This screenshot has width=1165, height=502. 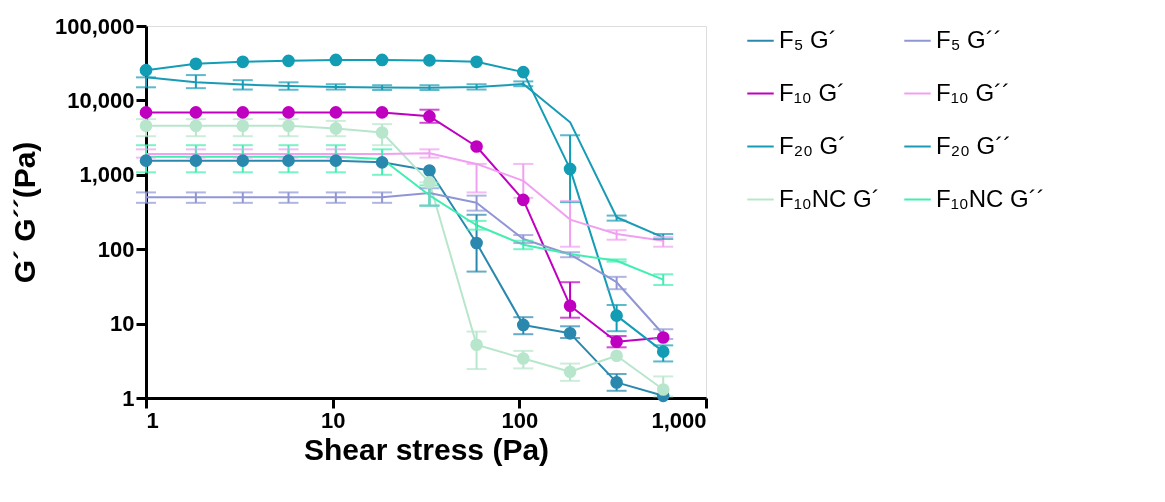 I want to click on legend-label: F₅ G´, so click(x=808, y=39).